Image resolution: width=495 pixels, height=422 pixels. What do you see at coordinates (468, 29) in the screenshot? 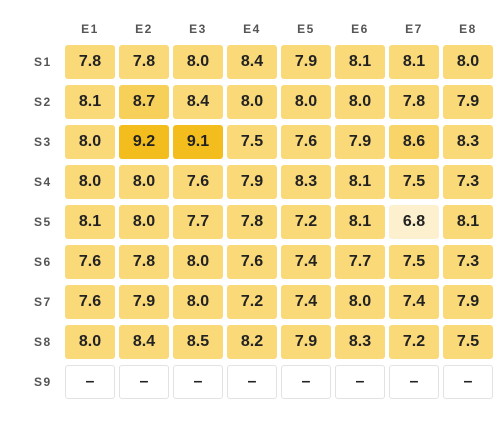
I see `column-label: E8` at bounding box center [468, 29].